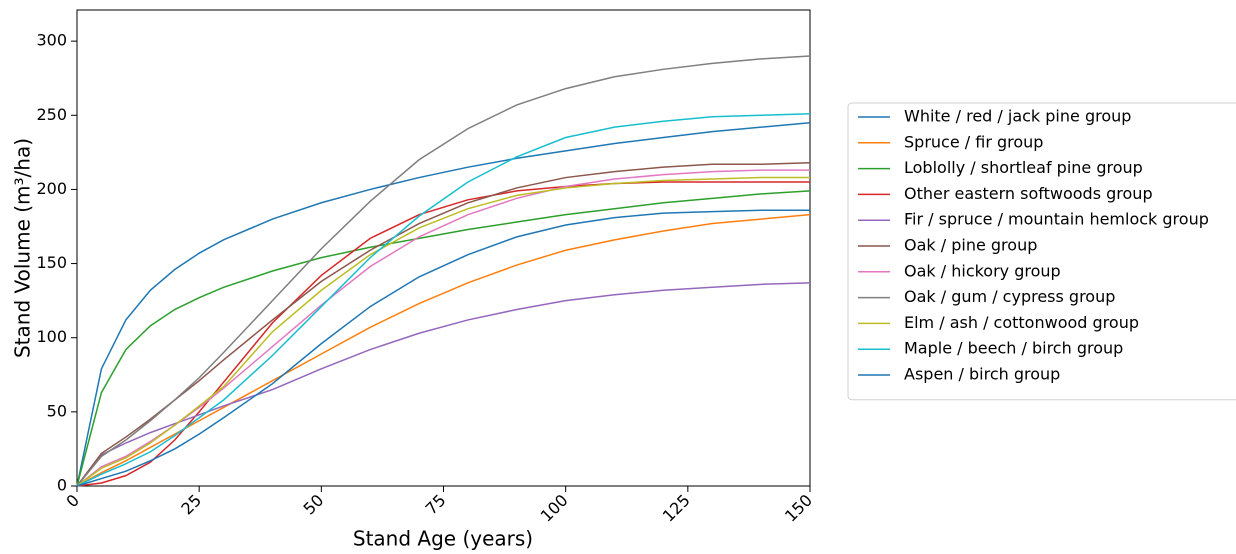 Image resolution: width=1236 pixels, height=554 pixels. What do you see at coordinates (554, 508) in the screenshot?
I see `x-tick-label: 100` at bounding box center [554, 508].